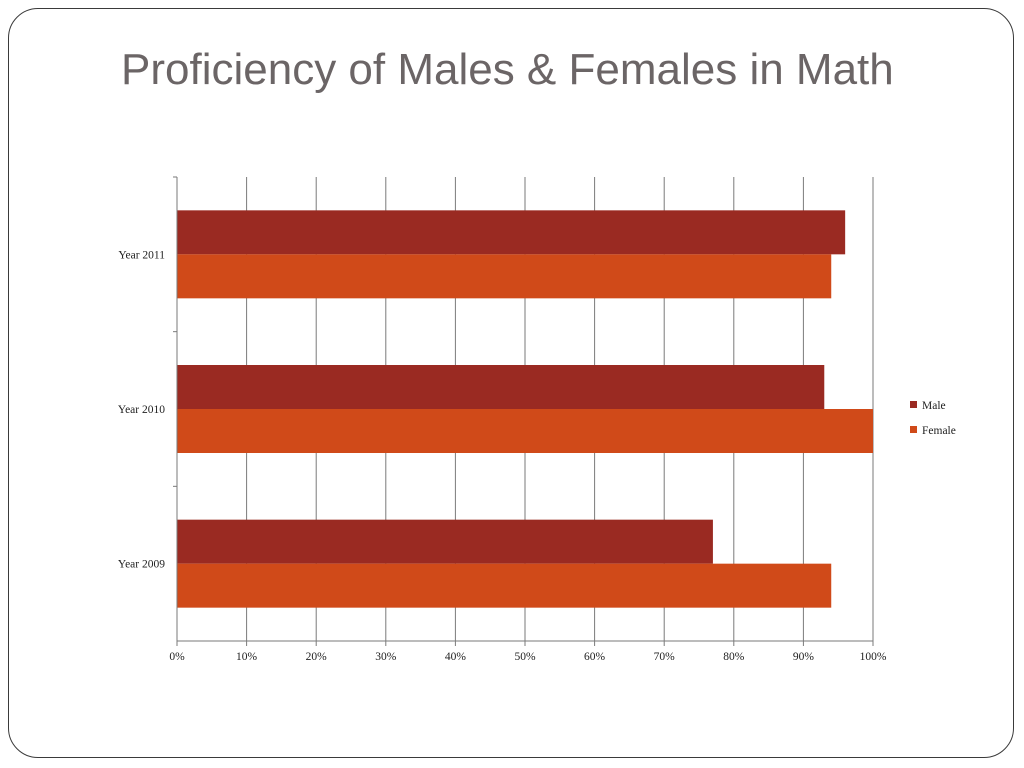  What do you see at coordinates (873, 657) in the screenshot?
I see `x-tick-label: 100%` at bounding box center [873, 657].